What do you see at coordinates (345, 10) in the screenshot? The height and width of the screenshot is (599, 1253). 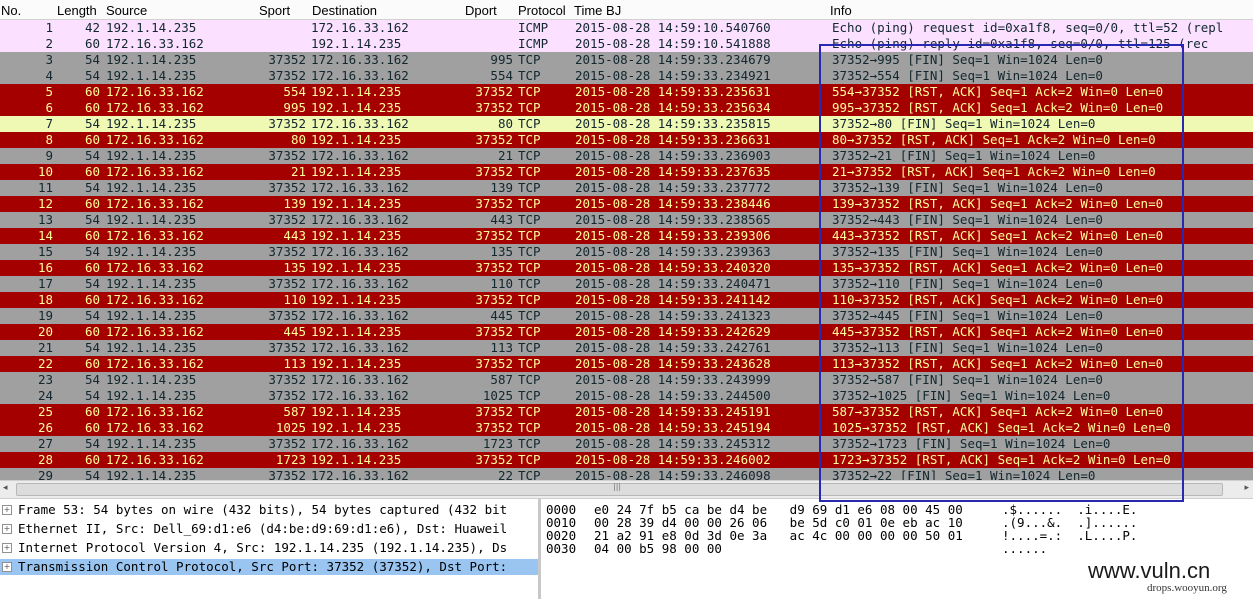 I see `col-header-destination: Destination` at bounding box center [345, 10].